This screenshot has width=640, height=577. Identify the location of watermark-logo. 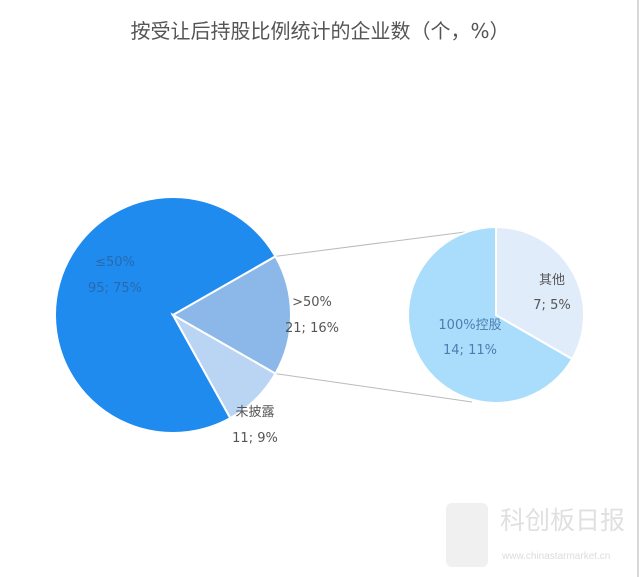
(467, 535).